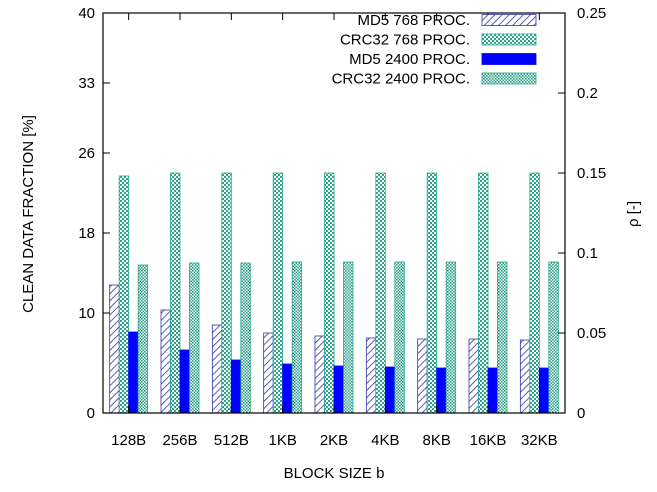 Image resolution: width=657 pixels, height=492 pixels. What do you see at coordinates (441, 390) in the screenshot?
I see `bar-md5-2400-proc--8kb` at bounding box center [441, 390].